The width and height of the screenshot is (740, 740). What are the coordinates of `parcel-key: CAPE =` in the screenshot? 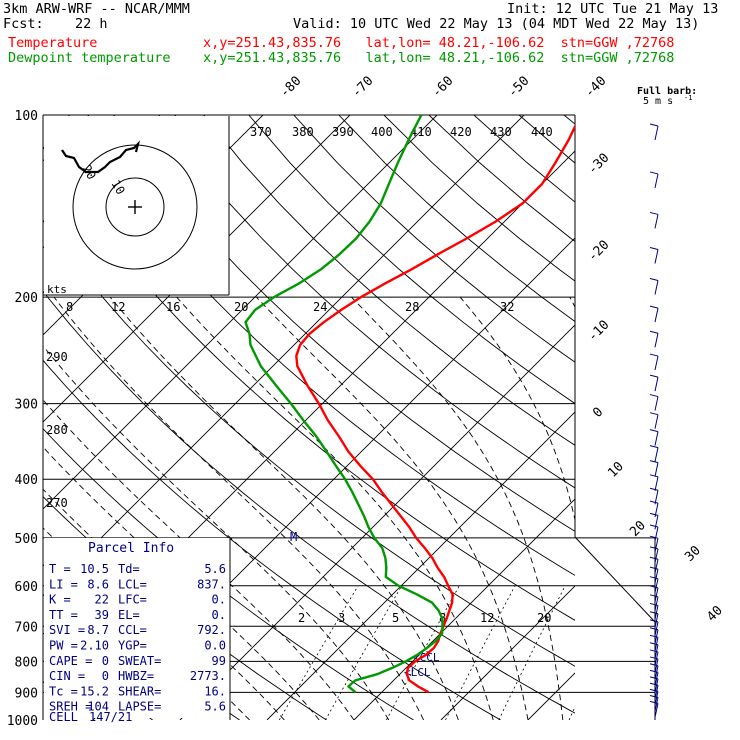 It's located at (70, 661).